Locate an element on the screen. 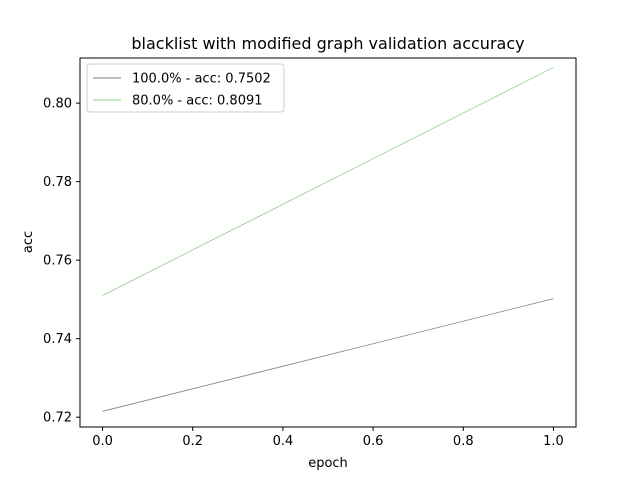 This screenshot has height=480, width=640. x-tick-label: 0.8 is located at coordinates (463, 441).